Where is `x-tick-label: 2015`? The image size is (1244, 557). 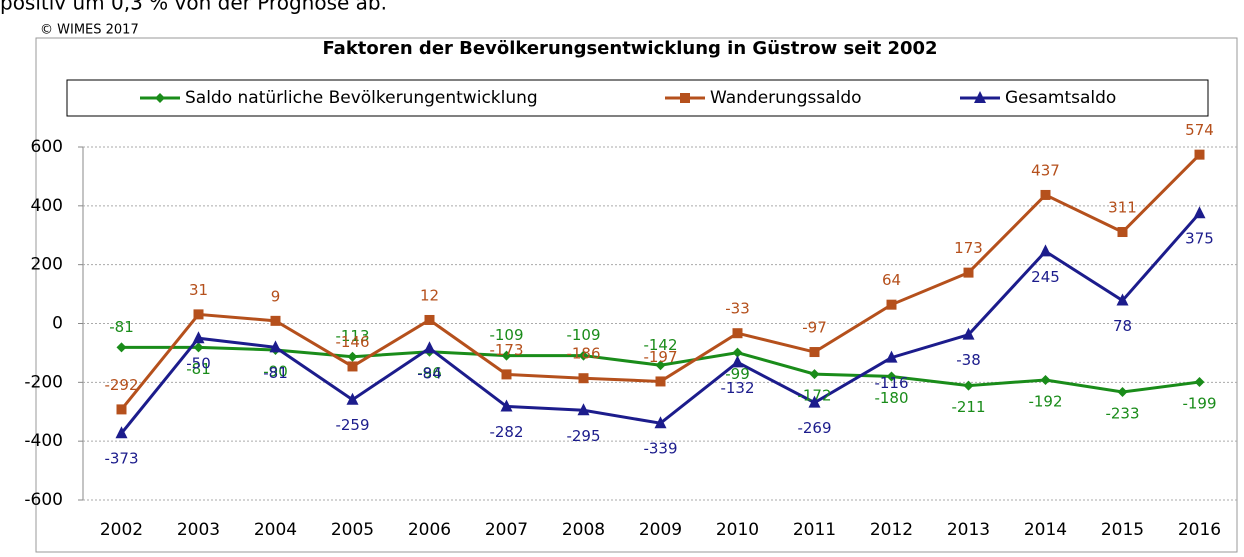
x-tick-label: 2015 is located at coordinates (1122, 530).